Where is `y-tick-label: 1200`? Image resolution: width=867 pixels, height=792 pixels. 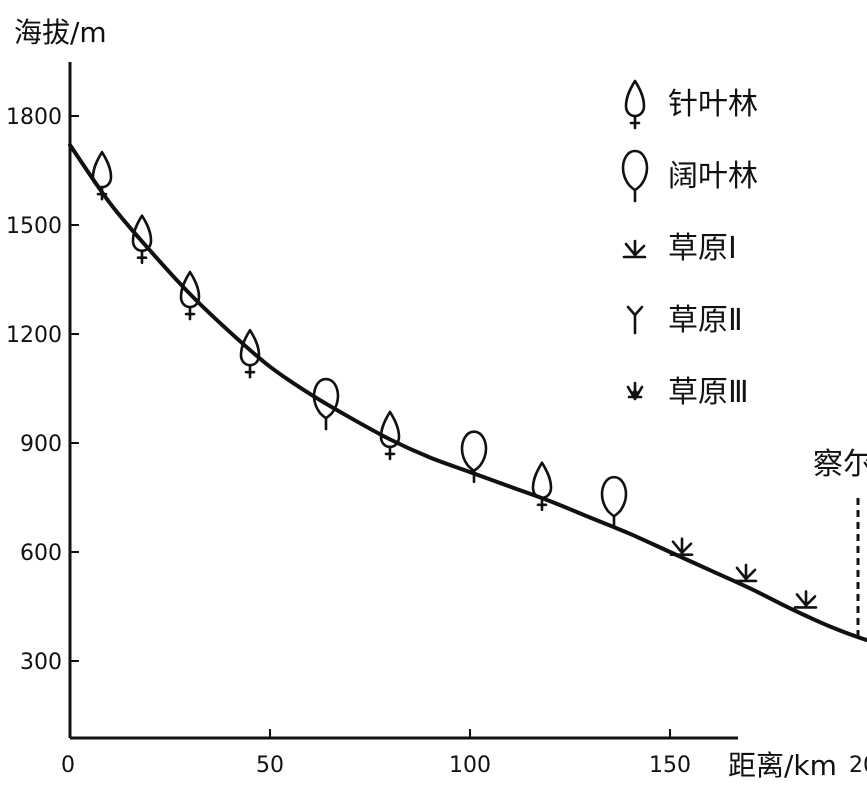 y-tick-label: 1200 is located at coordinates (34, 335).